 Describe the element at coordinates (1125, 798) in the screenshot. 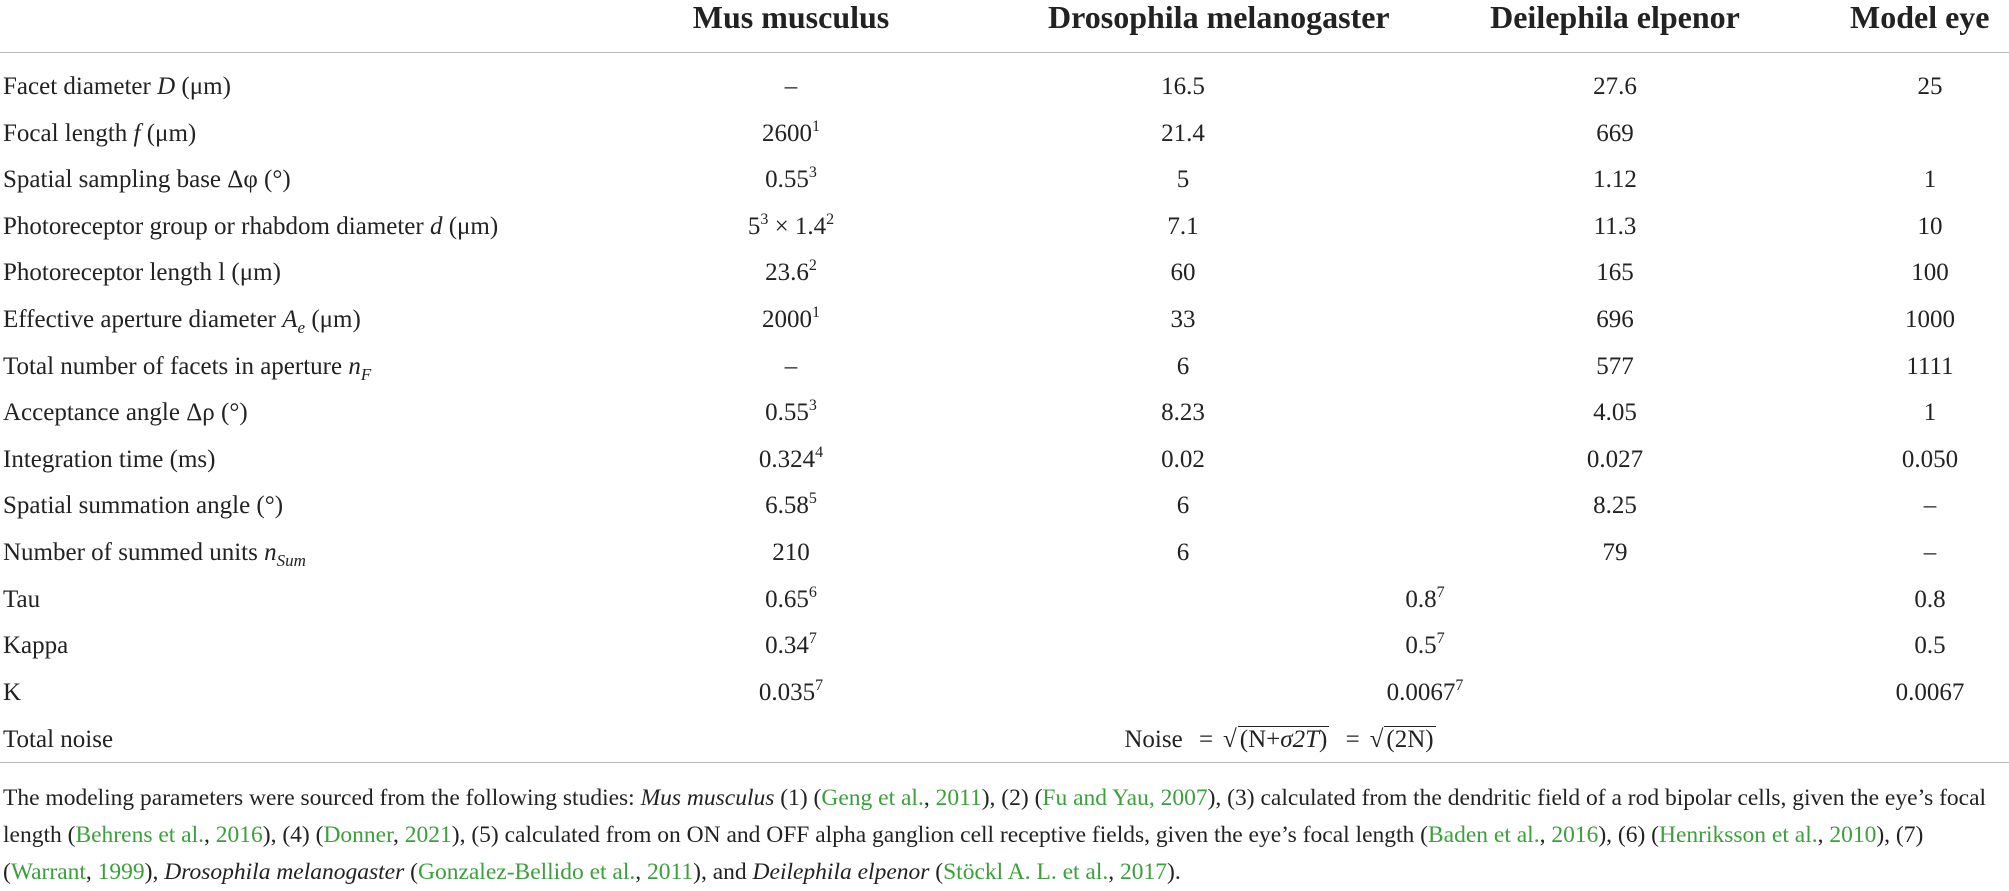

I see `citation-link: Fu and Yau, 2007` at that location.